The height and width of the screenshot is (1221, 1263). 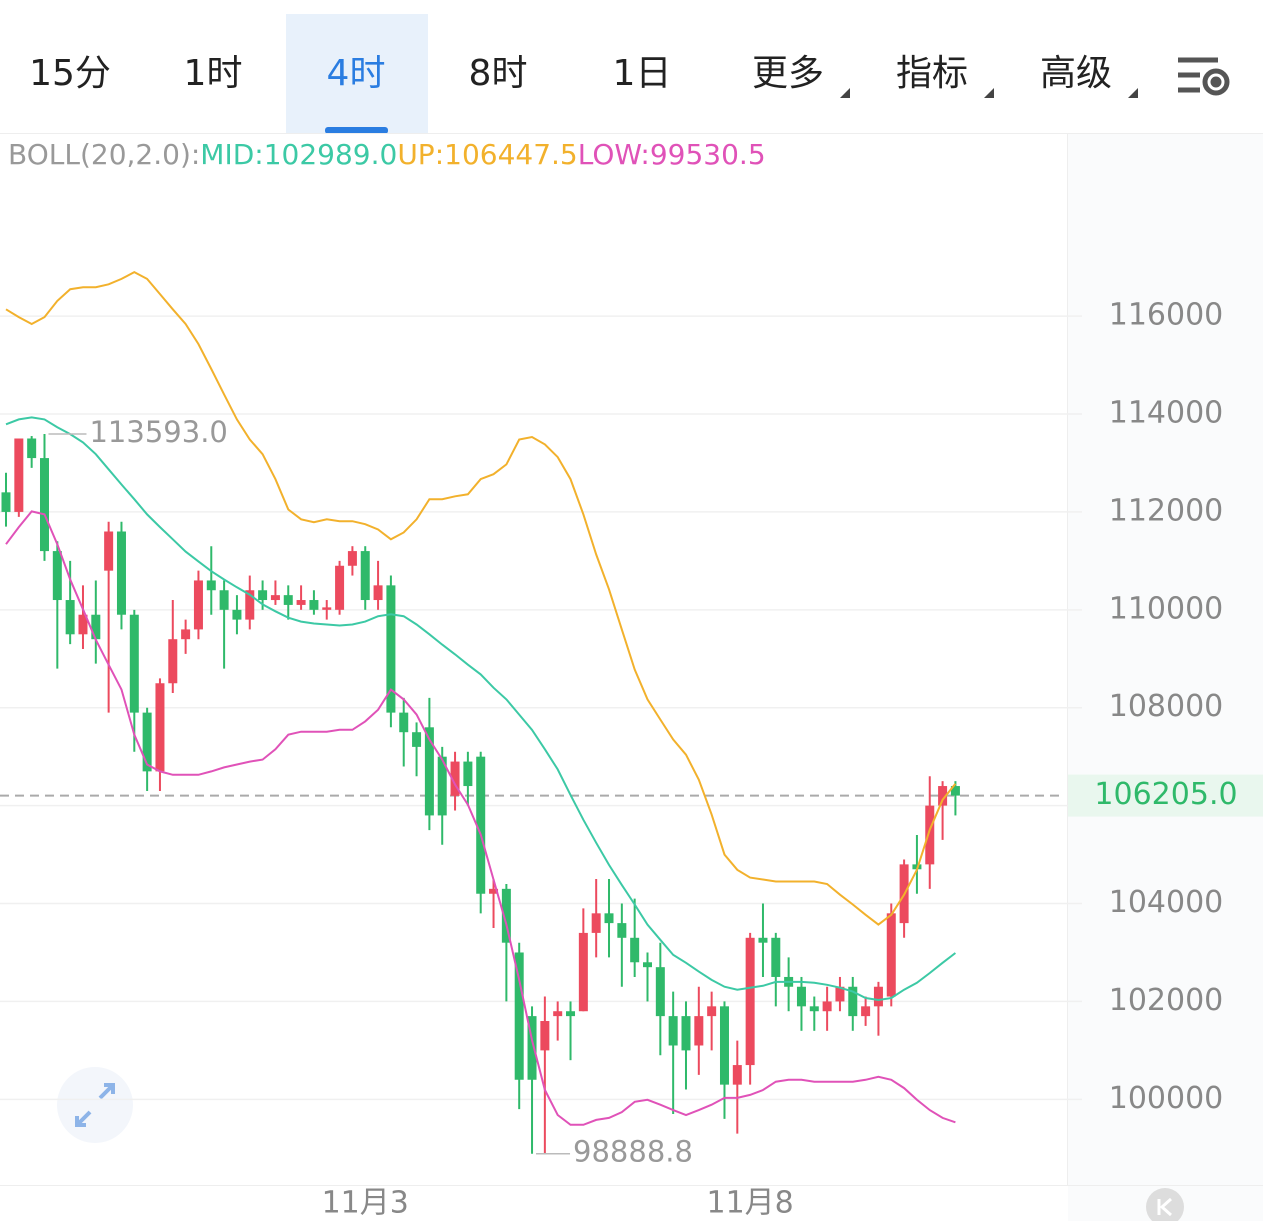 I want to click on y-tick-label: 100000, so click(x=1166, y=1098).